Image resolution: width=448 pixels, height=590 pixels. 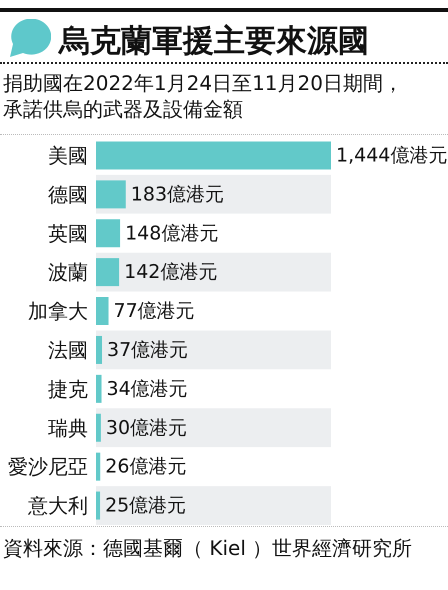 What do you see at coordinates (171, 272) in the screenshot?
I see `data-label: 142億港元` at bounding box center [171, 272].